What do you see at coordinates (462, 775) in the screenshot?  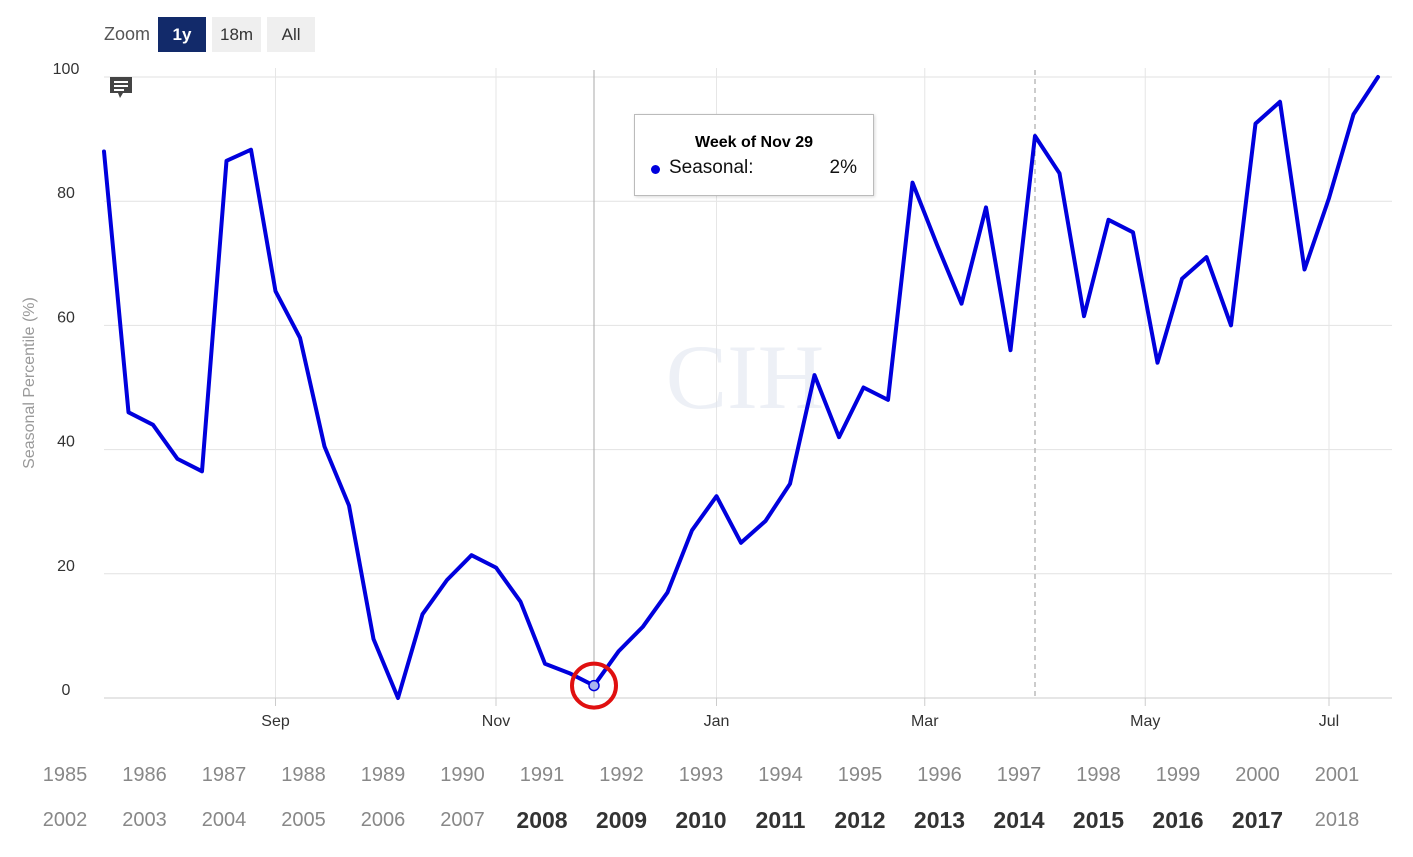 I see `year-label: 1990` at bounding box center [462, 775].